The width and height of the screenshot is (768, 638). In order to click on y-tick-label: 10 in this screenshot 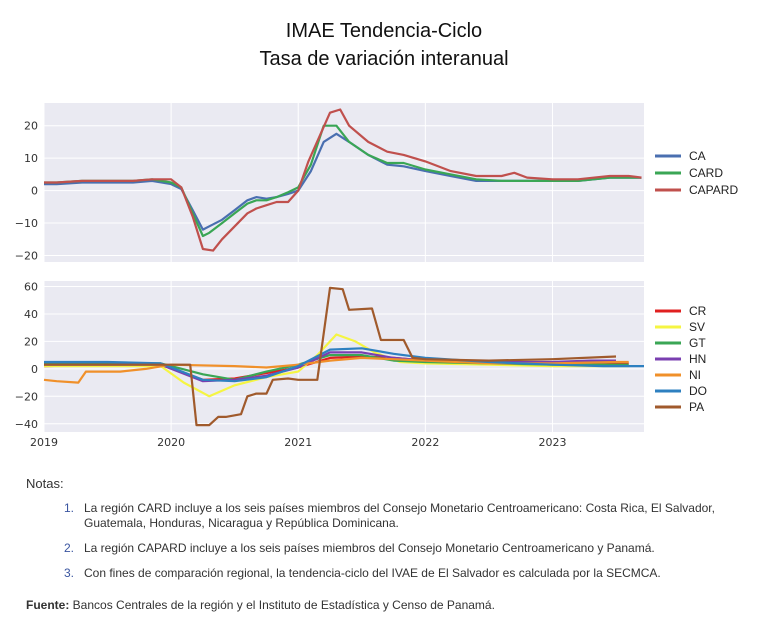, I will do `click(31, 158)`.